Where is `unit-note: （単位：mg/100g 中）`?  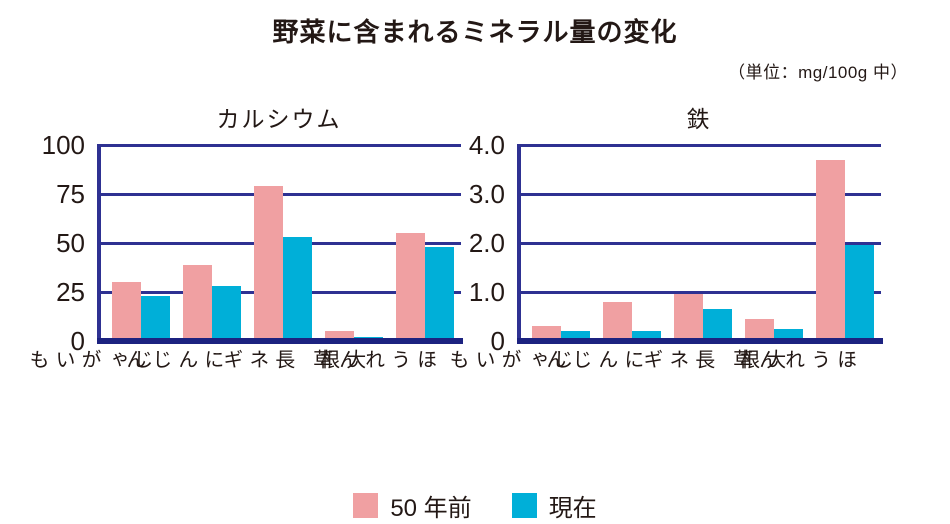
unit-note: （単位：mg/100g 中） is located at coordinates (818, 72).